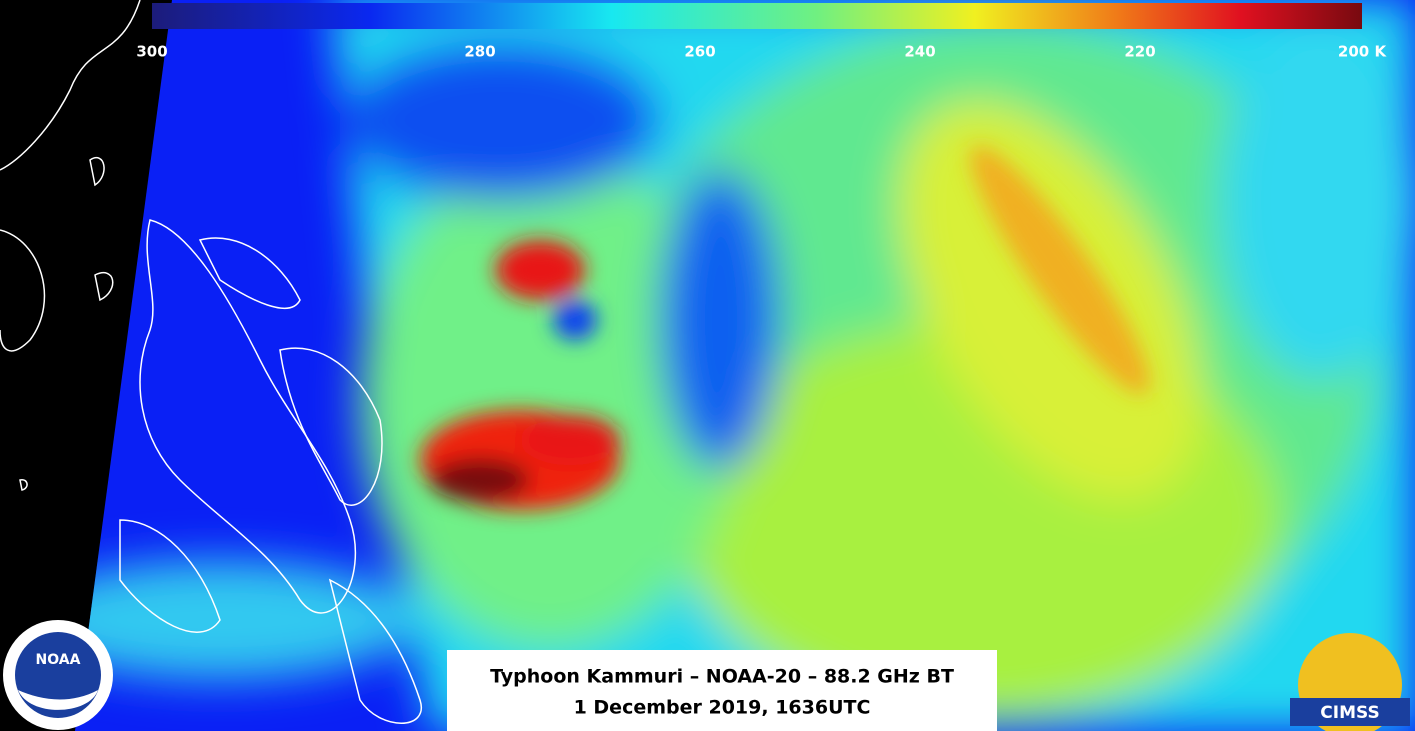 This screenshot has height=731, width=1415. Describe the element at coordinates (722, 708) in the screenshot. I see `caption-line: 1 December 2019, 1636UTC` at that location.